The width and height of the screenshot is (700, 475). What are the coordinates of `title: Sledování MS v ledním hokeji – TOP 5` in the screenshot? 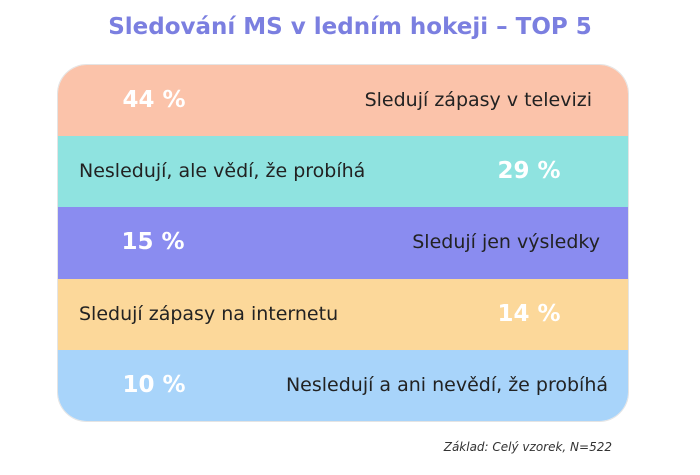 It's located at (350, 27).